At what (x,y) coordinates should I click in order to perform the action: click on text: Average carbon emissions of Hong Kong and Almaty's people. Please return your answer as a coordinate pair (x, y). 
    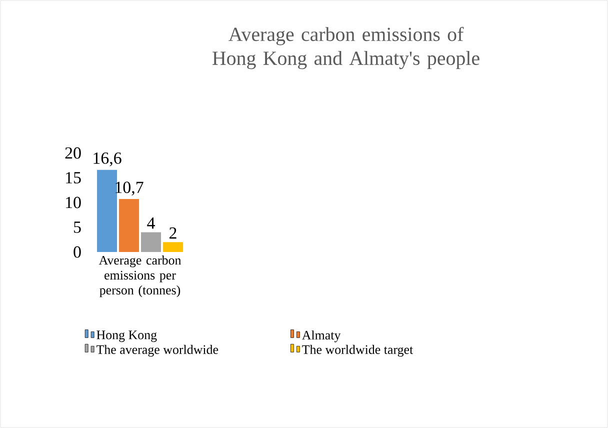
    Looking at the image, I should click on (346, 48).